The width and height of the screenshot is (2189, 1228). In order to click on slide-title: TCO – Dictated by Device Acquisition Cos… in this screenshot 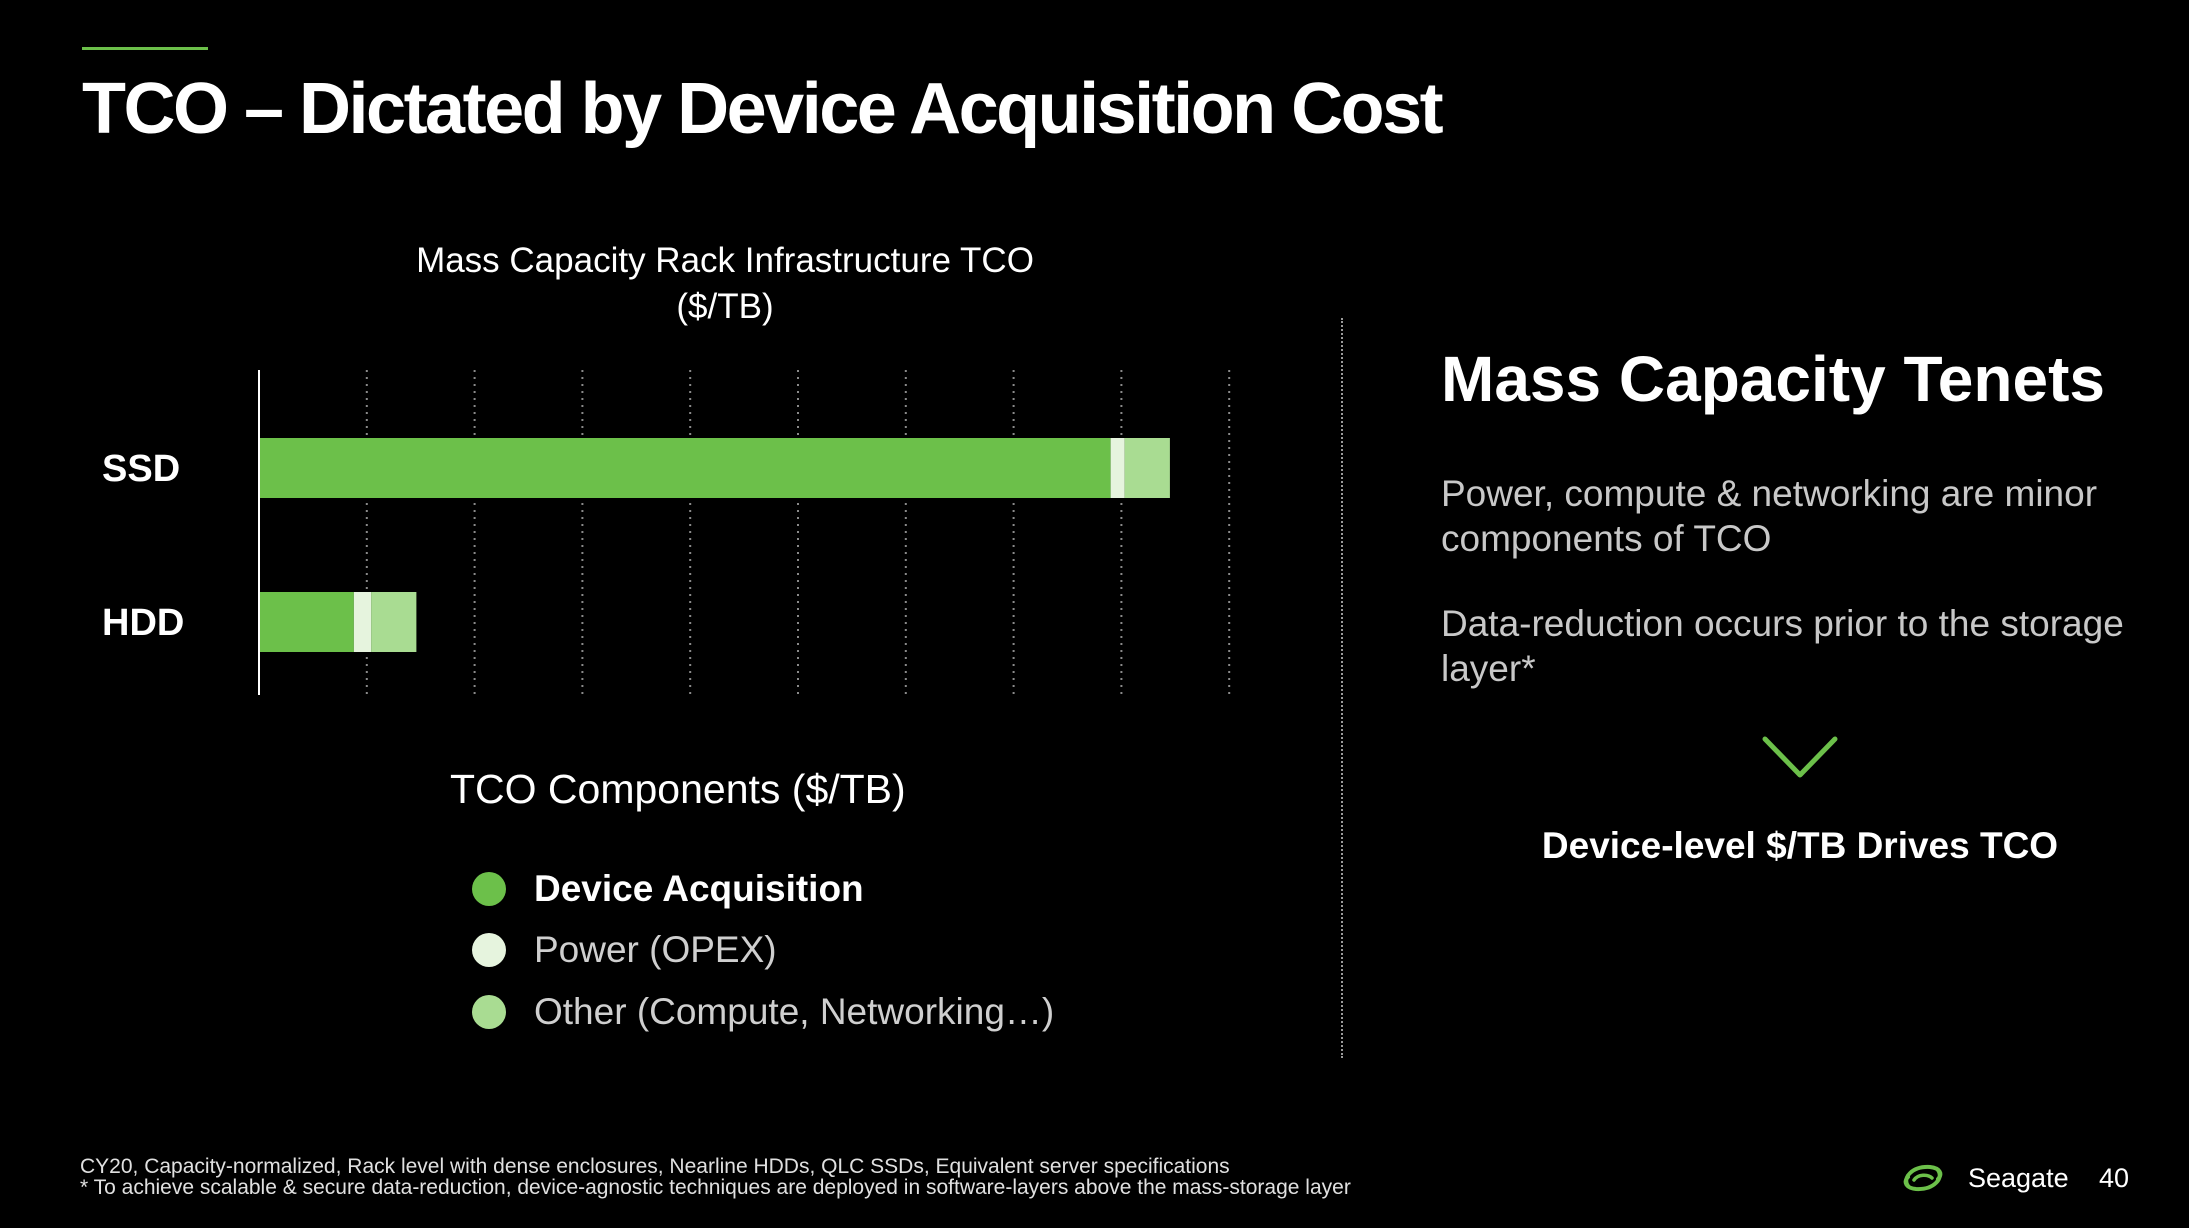, I will do `click(763, 109)`.